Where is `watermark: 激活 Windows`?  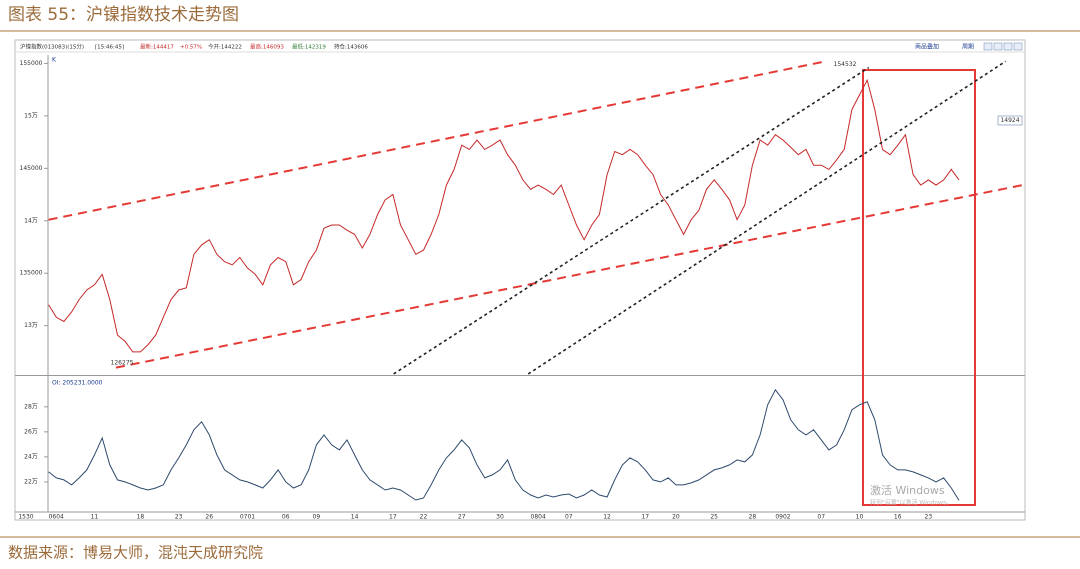 watermark: 激活 Windows is located at coordinates (907, 490).